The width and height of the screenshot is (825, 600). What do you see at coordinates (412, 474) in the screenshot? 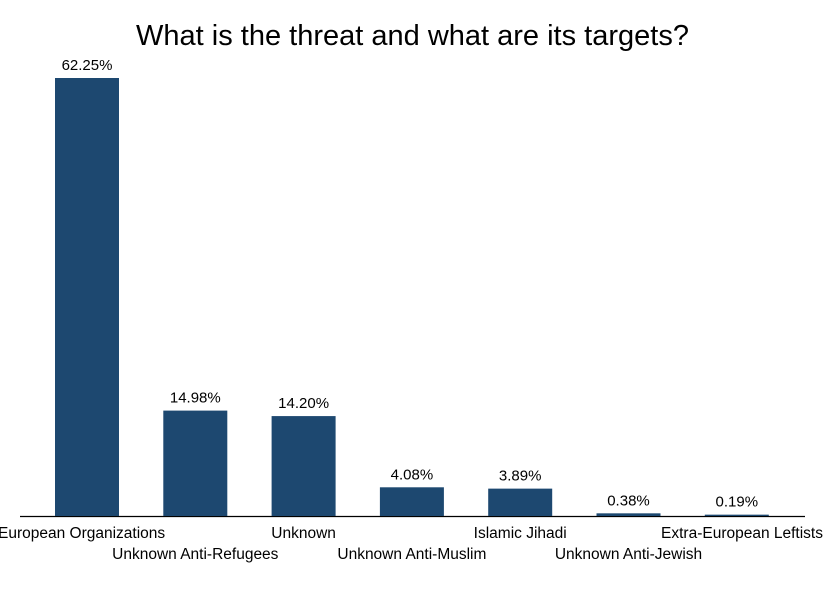
I see `data-label: 4.08%` at bounding box center [412, 474].